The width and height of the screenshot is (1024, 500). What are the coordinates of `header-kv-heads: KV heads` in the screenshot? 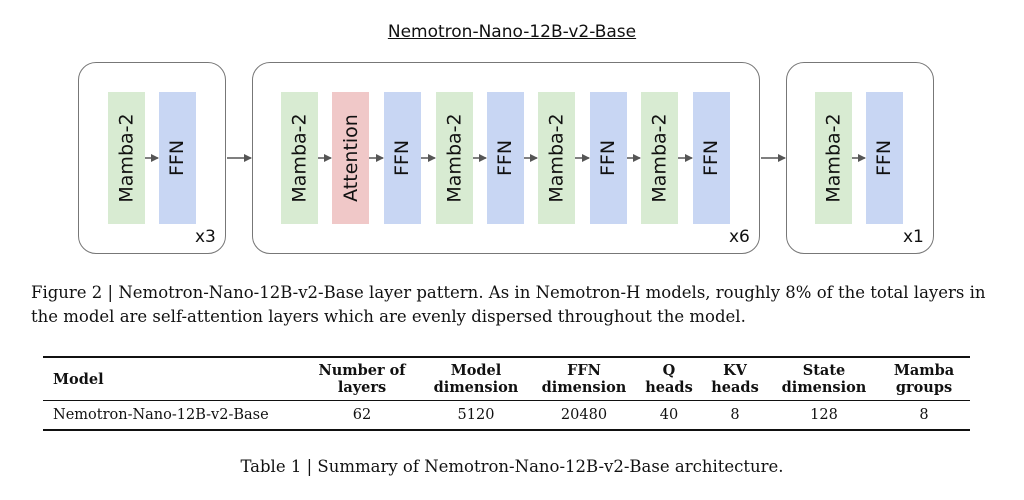 It's located at (735, 379).